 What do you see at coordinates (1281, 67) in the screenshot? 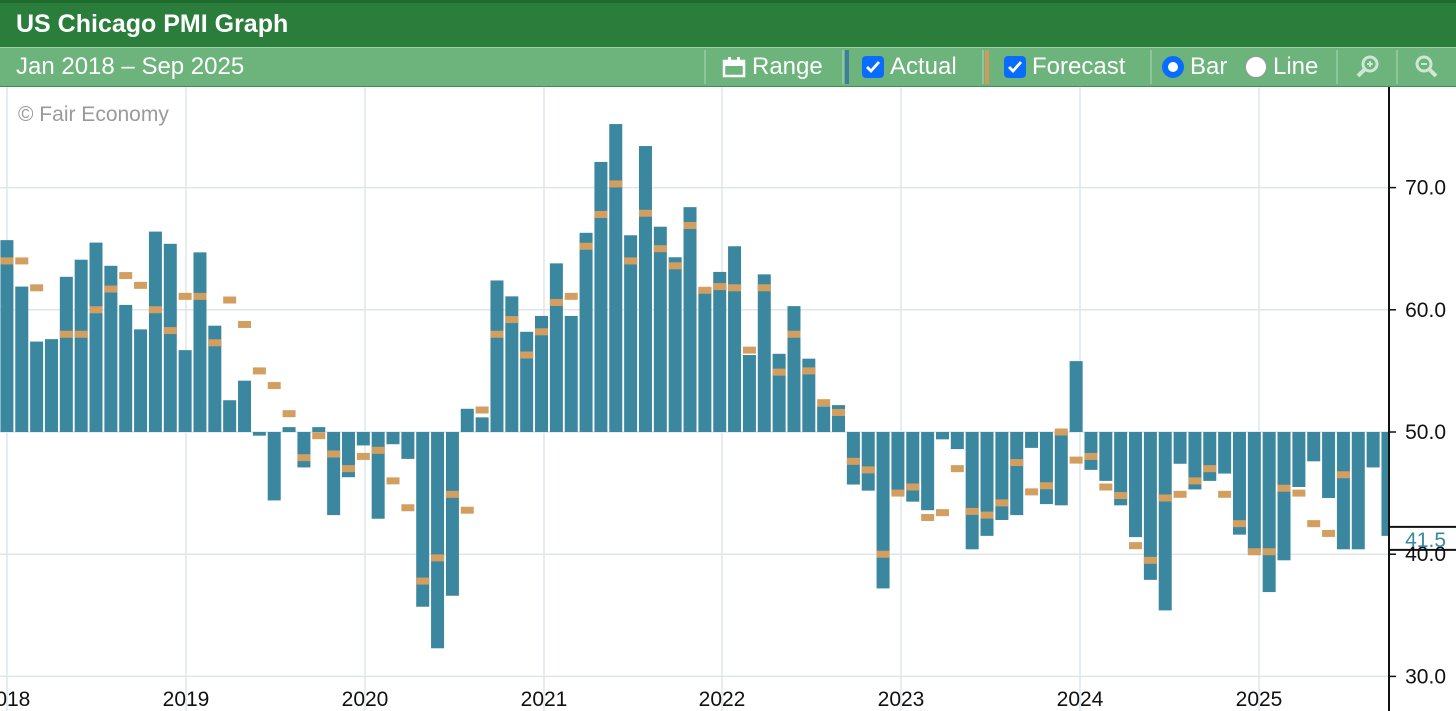
I see `line-mode-option: Line` at bounding box center [1281, 67].